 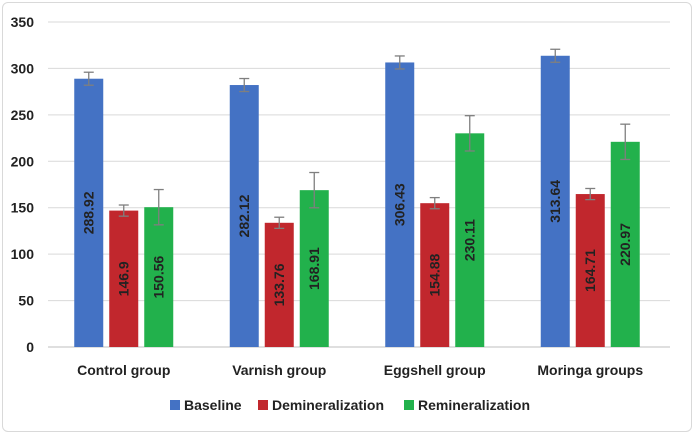 I want to click on x-category-label: Varnish group, so click(x=279, y=370).